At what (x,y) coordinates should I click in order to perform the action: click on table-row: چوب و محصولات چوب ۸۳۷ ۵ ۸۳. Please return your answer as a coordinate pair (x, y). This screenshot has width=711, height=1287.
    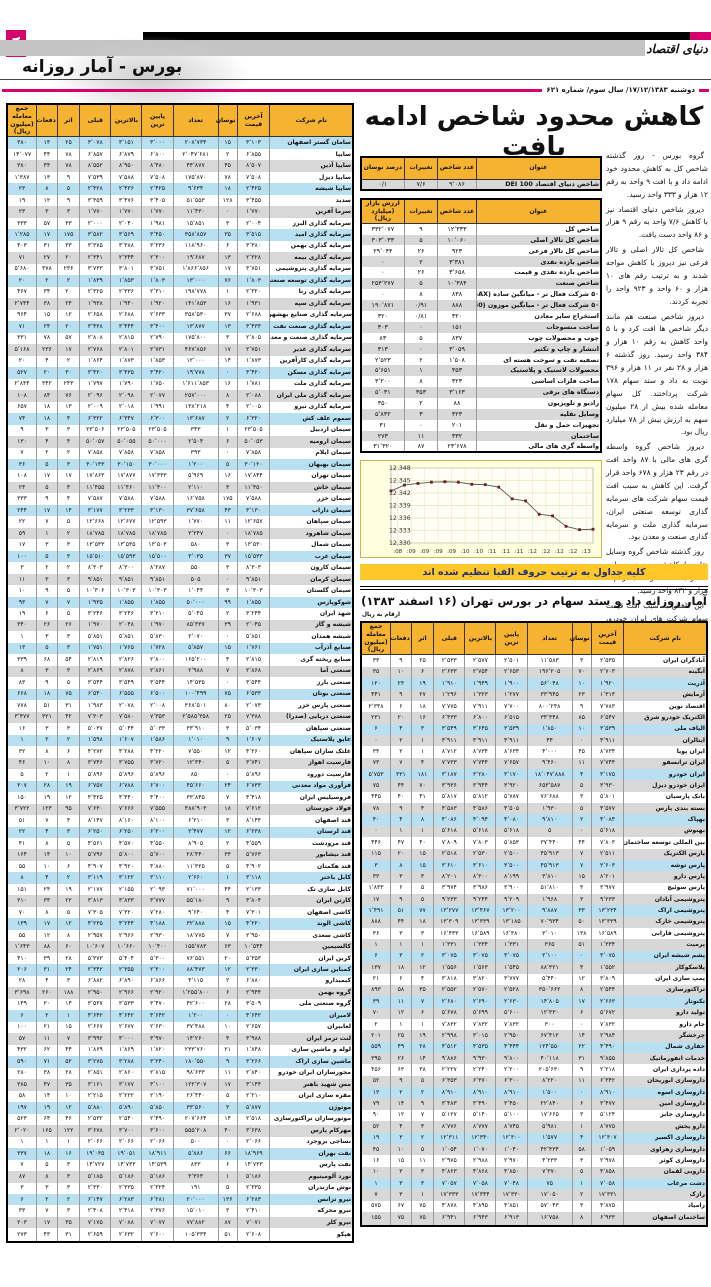
    Looking at the image, I should click on (481, 338).